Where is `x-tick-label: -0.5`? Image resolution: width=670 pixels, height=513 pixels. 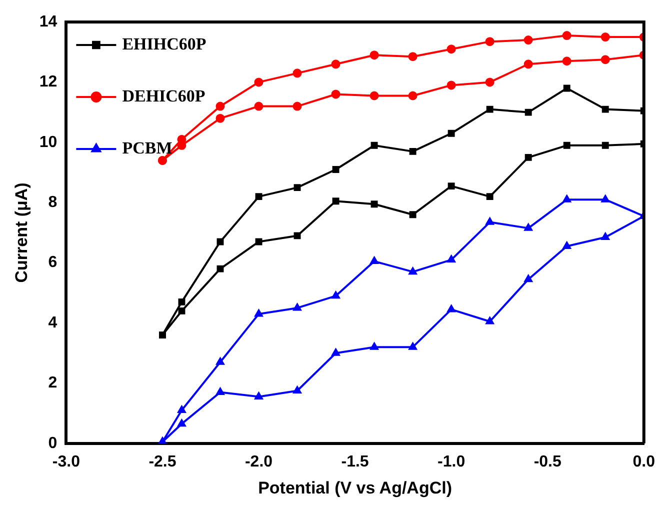 x-tick-label: -0.5 is located at coordinates (548, 461).